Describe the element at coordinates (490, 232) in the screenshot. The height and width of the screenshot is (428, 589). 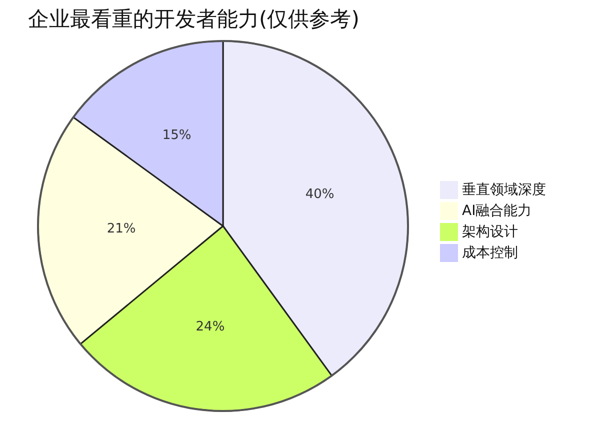
I see `legend-label: 架构设计` at that location.